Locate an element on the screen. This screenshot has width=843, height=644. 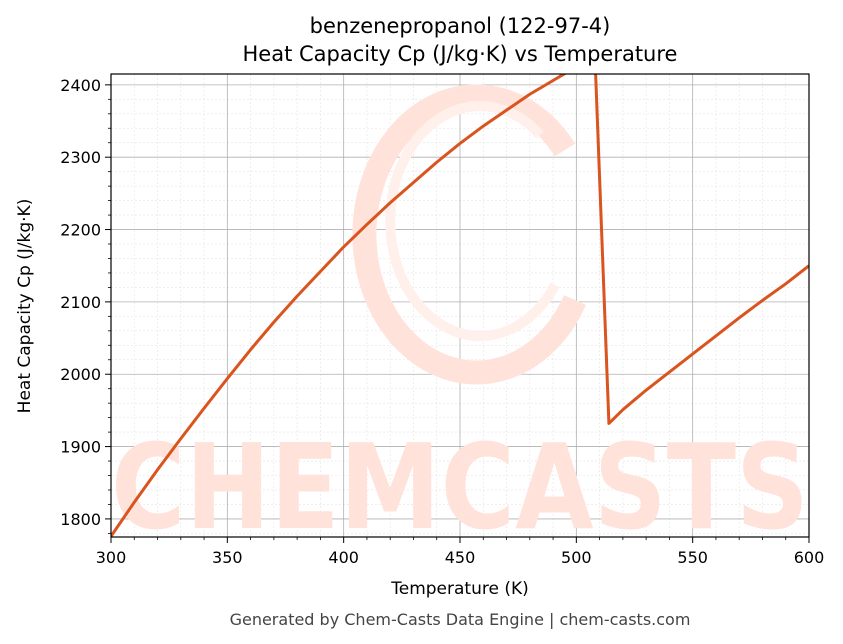
y-tick-label: 1900 is located at coordinates (80, 447).